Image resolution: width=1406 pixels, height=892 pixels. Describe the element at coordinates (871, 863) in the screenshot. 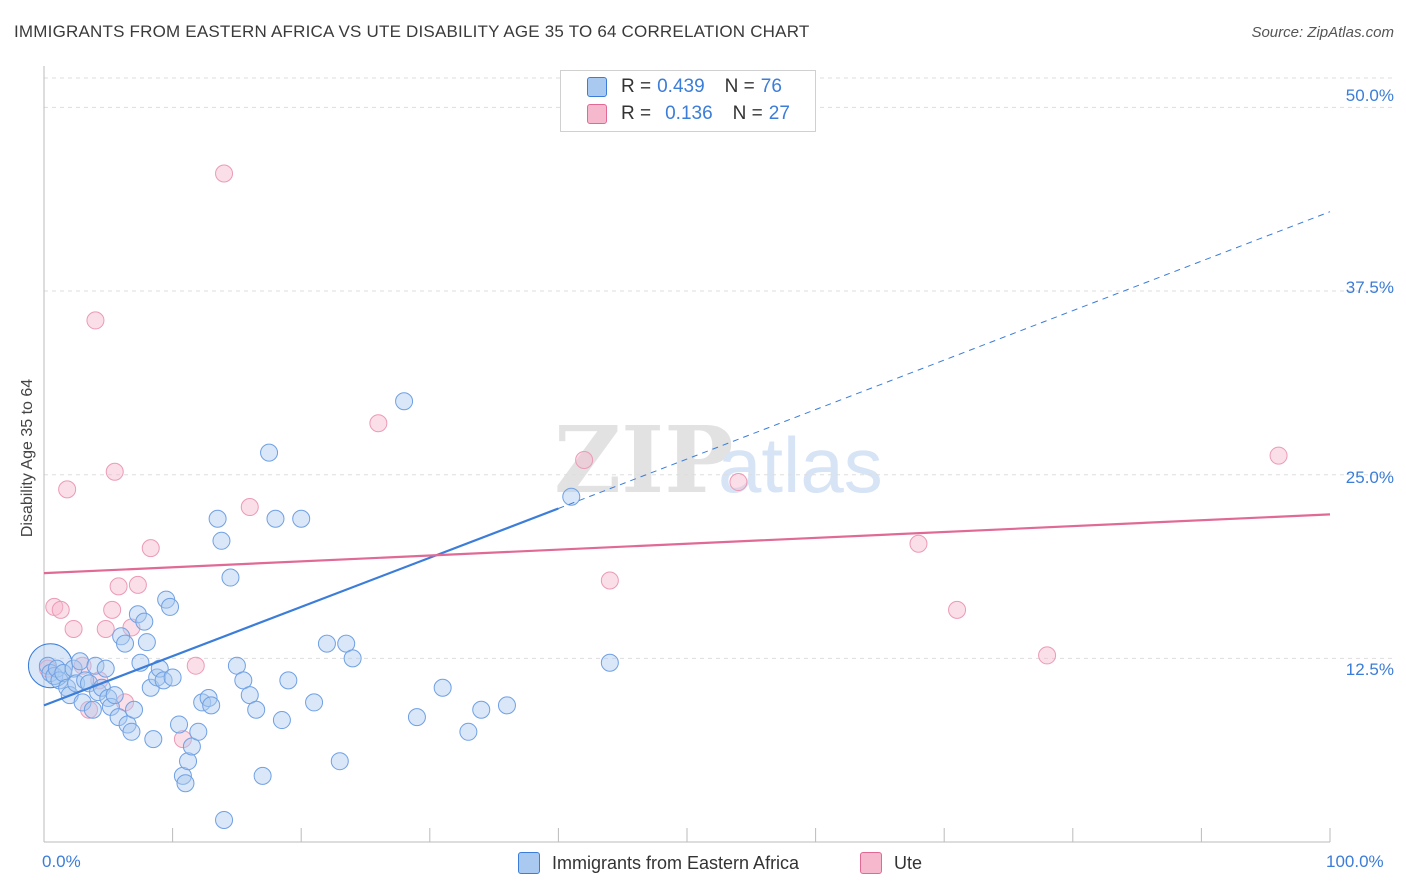

I see `bottom-legend-swatch-pink` at that location.